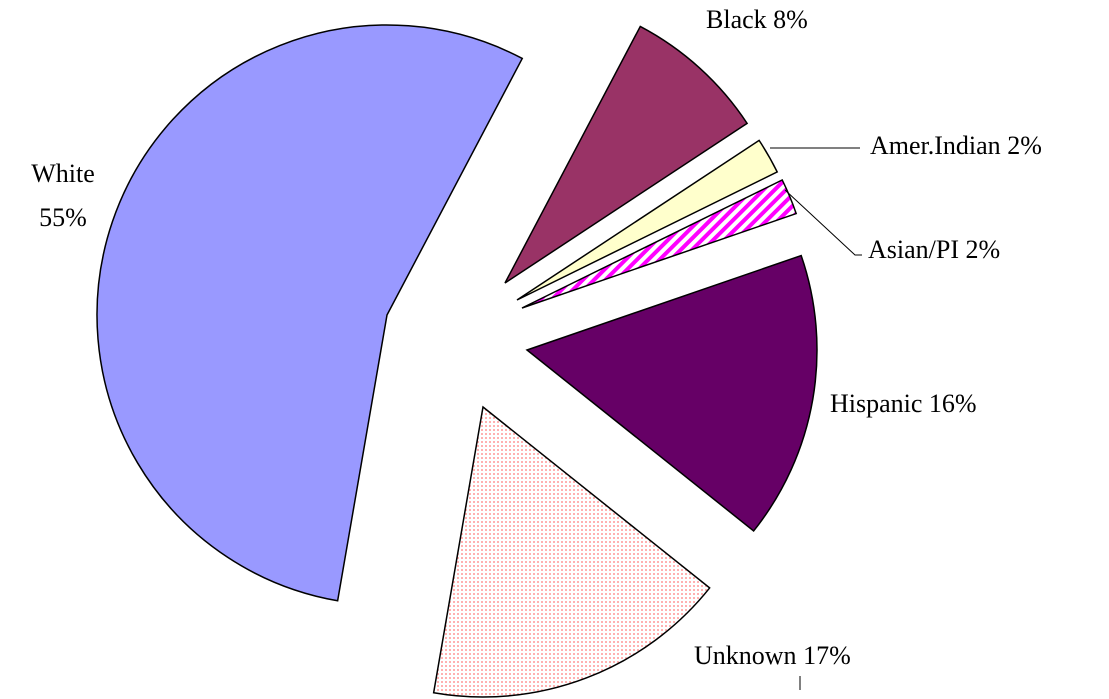  Describe the element at coordinates (772, 655) in the screenshot. I see `slice-label: Unknown 17%` at that location.